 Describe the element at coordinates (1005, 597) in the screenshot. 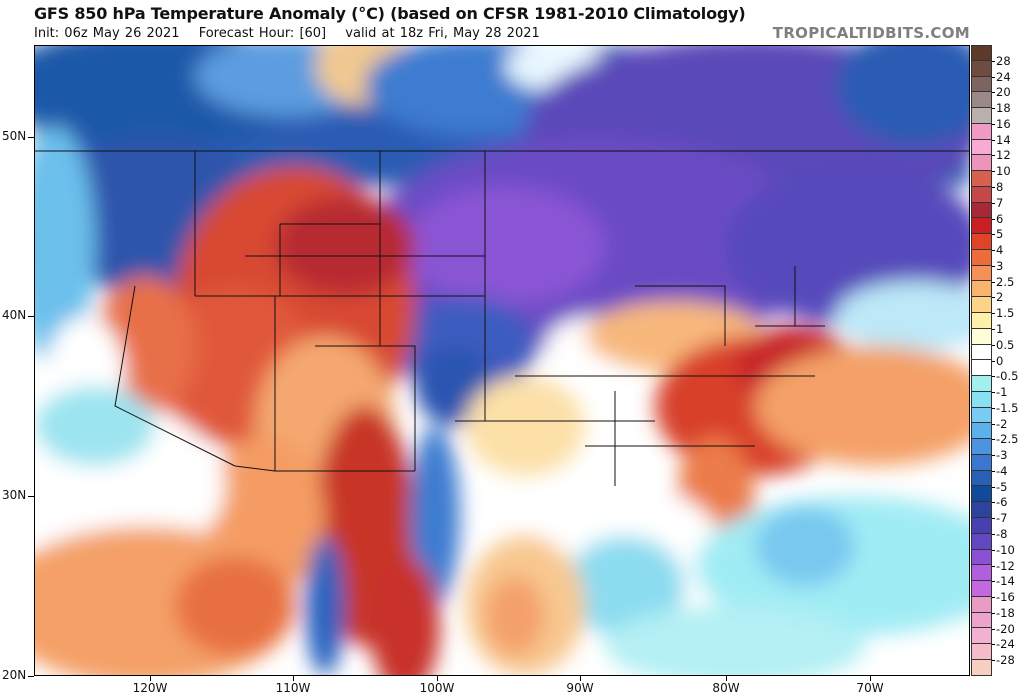

I see `colorbar-label: -16` at that location.